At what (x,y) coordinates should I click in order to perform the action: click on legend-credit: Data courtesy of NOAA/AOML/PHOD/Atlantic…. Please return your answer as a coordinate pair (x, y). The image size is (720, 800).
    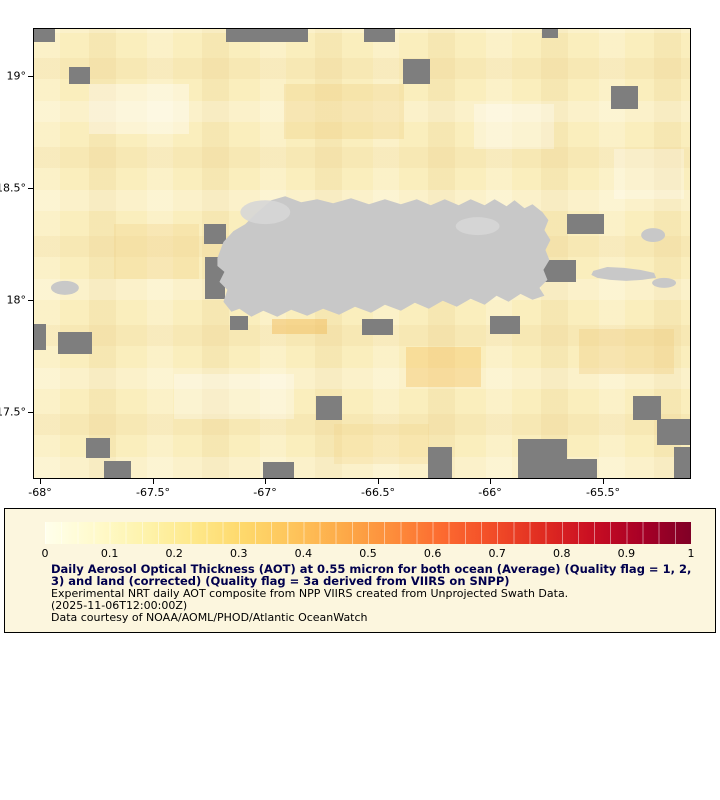
    Looking at the image, I should click on (209, 617).